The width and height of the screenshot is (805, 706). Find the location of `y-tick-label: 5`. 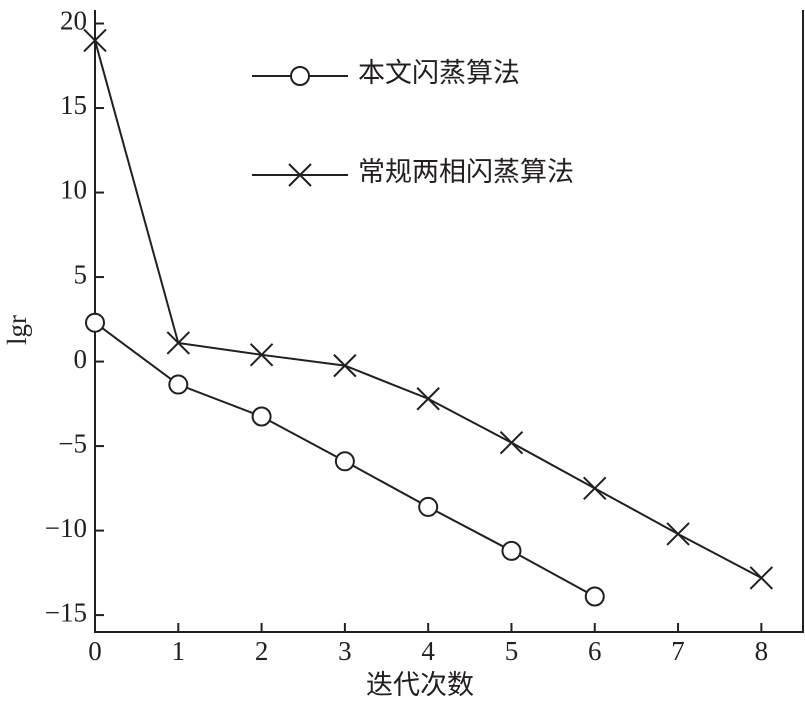

y-tick-label: 5 is located at coordinates (81, 274).